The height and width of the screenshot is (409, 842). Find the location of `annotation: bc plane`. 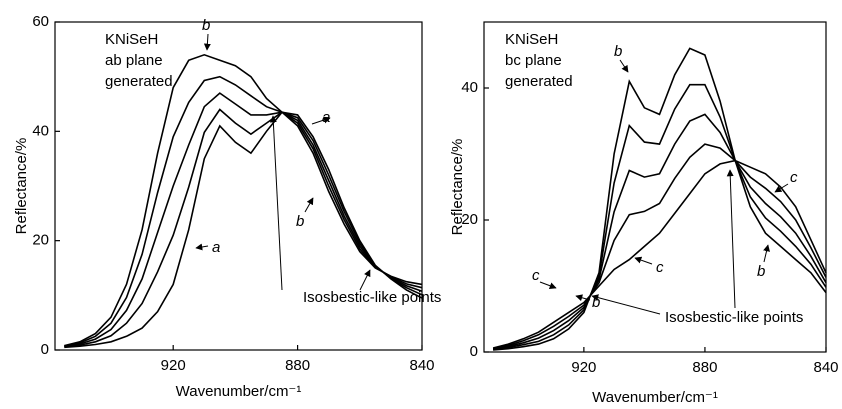

annotation: bc plane is located at coordinates (533, 60).